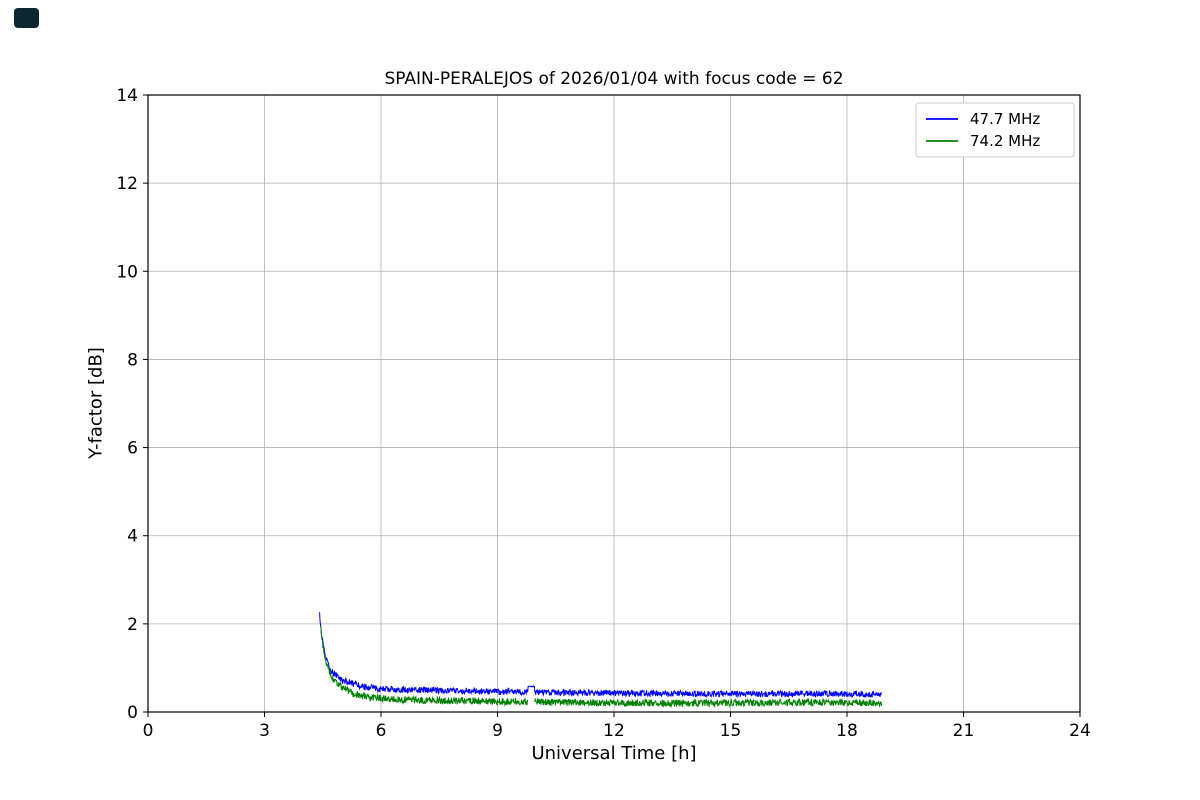  I want to click on legend-box, so click(995, 130).